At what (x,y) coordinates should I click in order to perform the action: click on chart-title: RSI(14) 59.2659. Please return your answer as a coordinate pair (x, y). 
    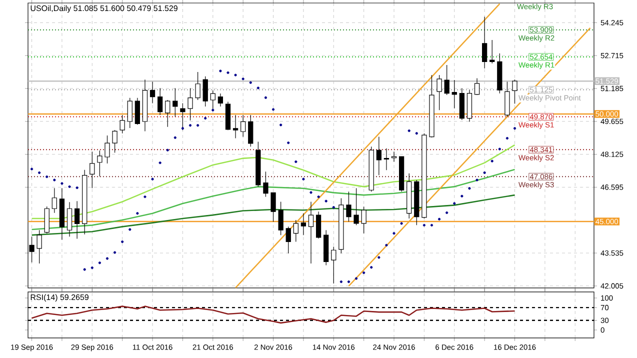
    Looking at the image, I should click on (59, 298).